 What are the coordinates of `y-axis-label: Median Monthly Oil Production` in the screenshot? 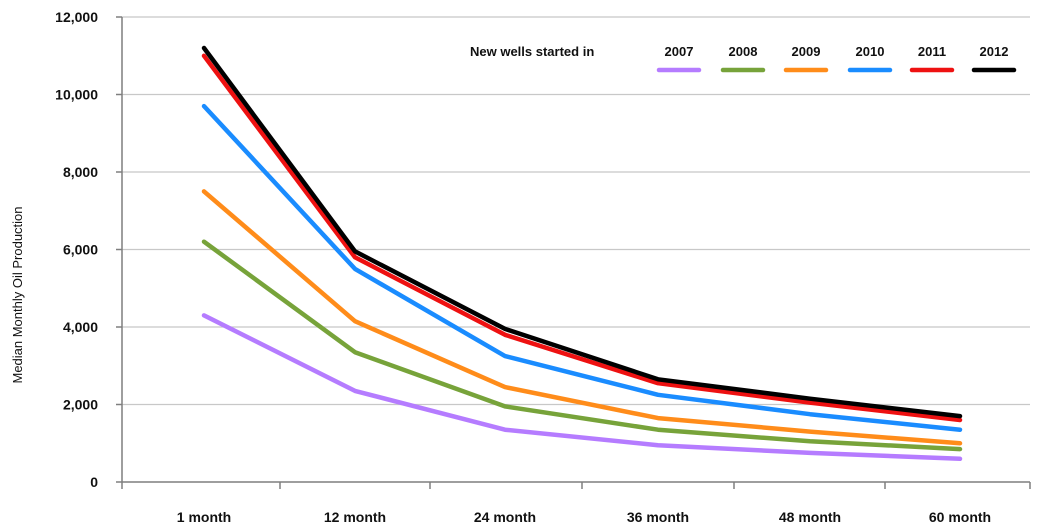 It's located at (17, 294).